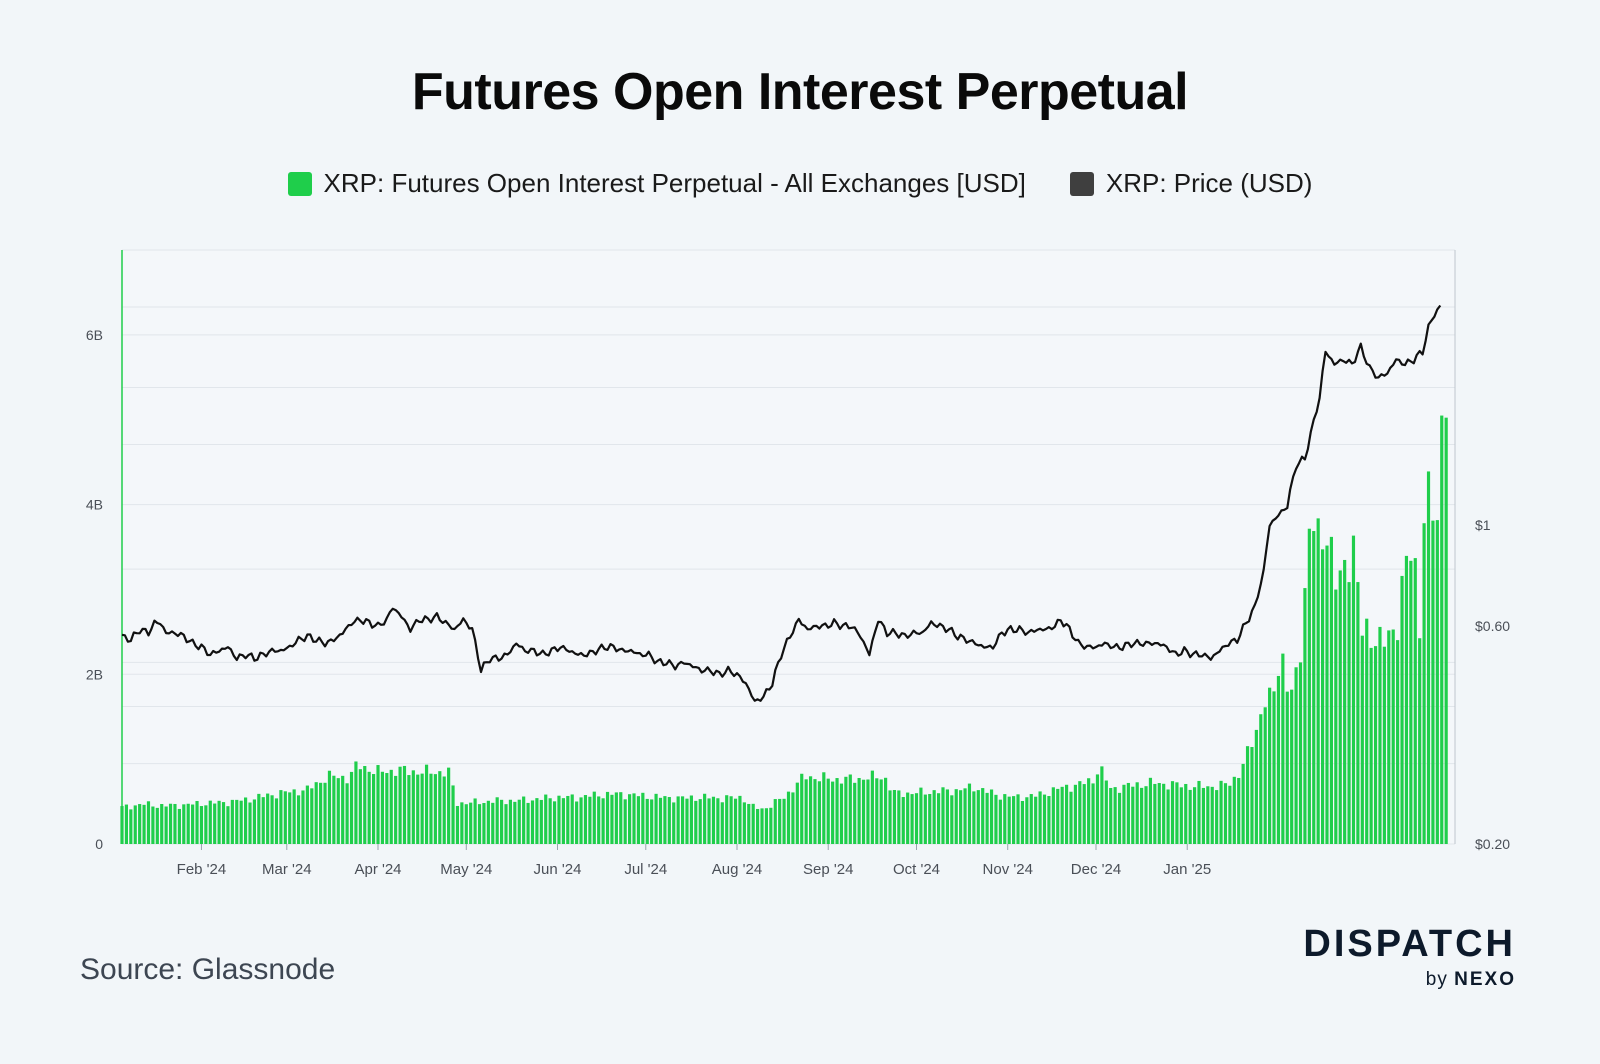  I want to click on brand-company: NEXO, so click(1485, 979).